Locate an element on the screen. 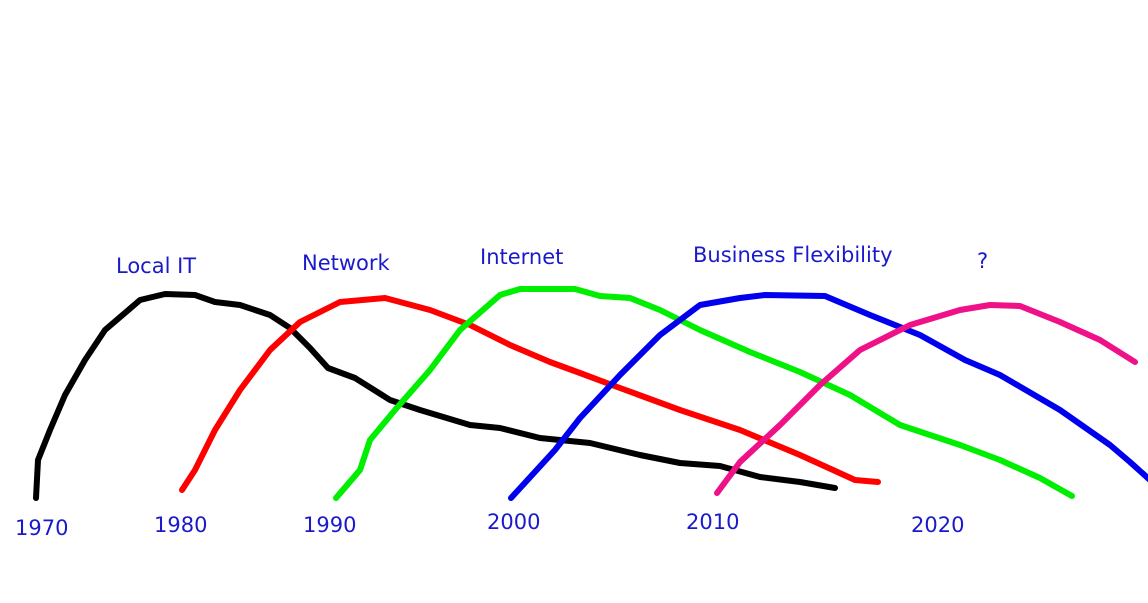  year-label: 1980 is located at coordinates (180, 525).